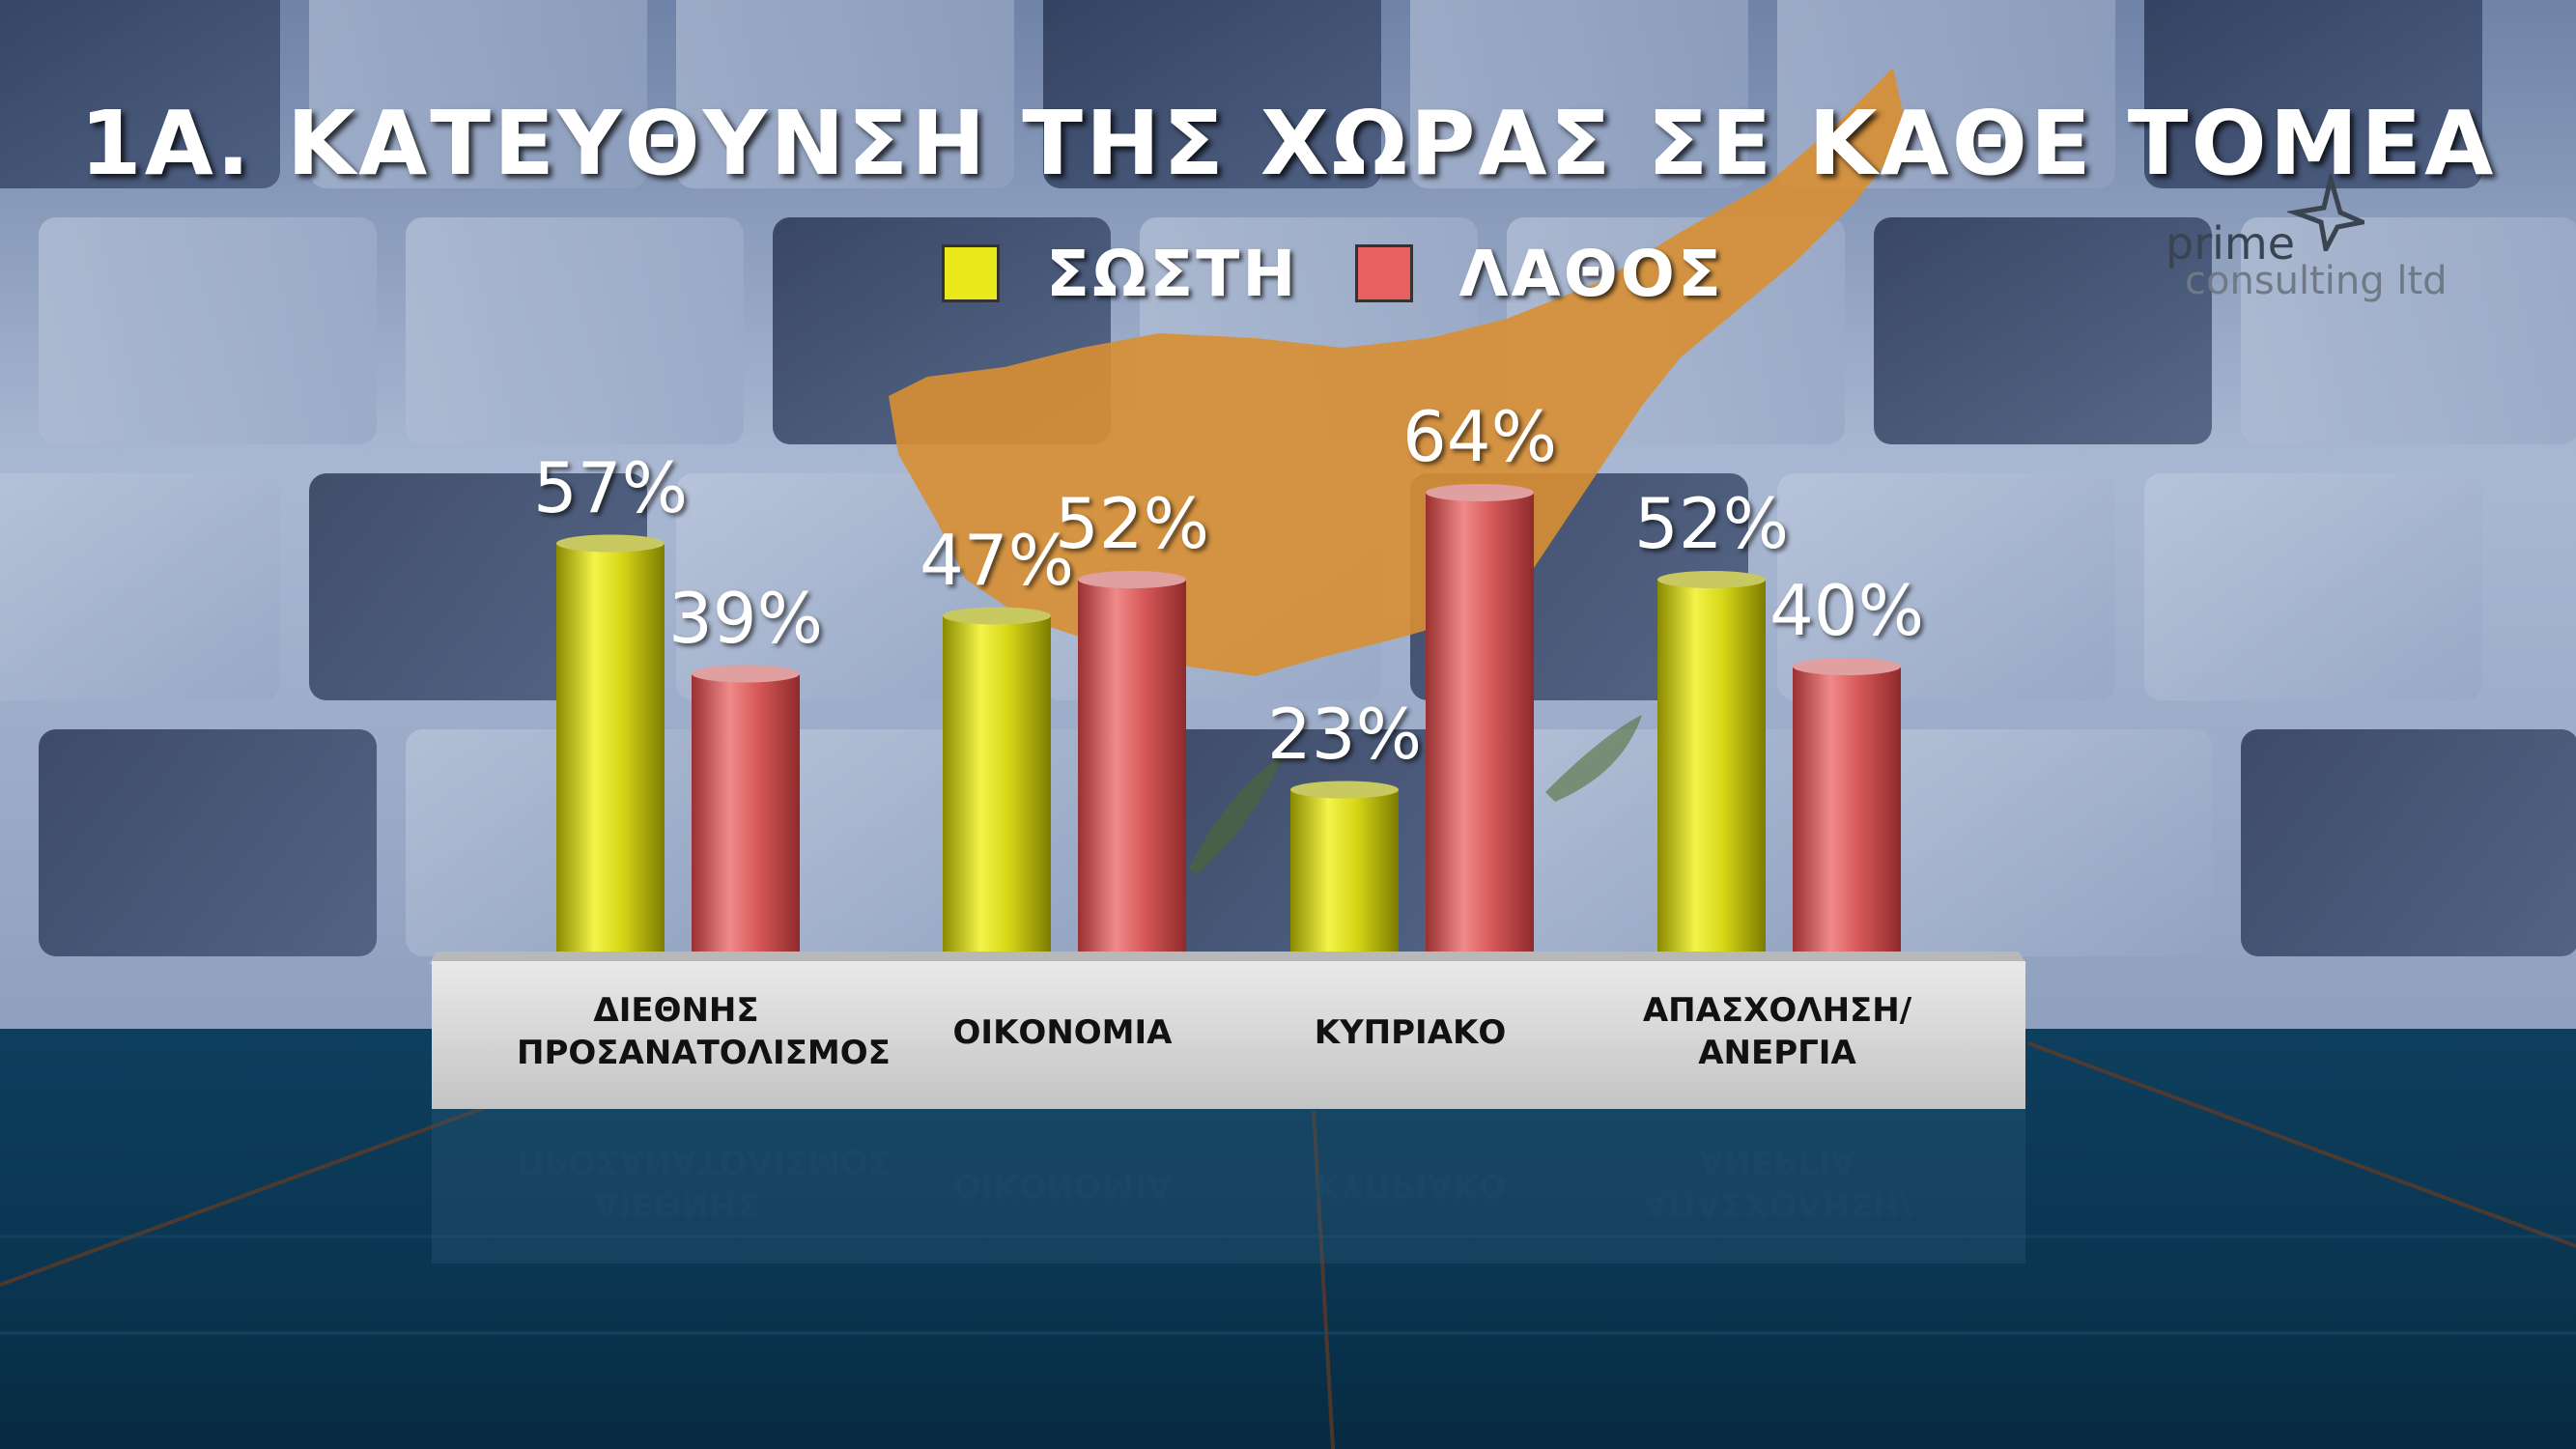  What do you see at coordinates (704, 1031) in the screenshot?
I see `category-label-1: ΔΙΕΘΝΗΣ ΠΡΟΣΑΝΑΤΟΛΙΣΜΟΣ` at bounding box center [704, 1031].